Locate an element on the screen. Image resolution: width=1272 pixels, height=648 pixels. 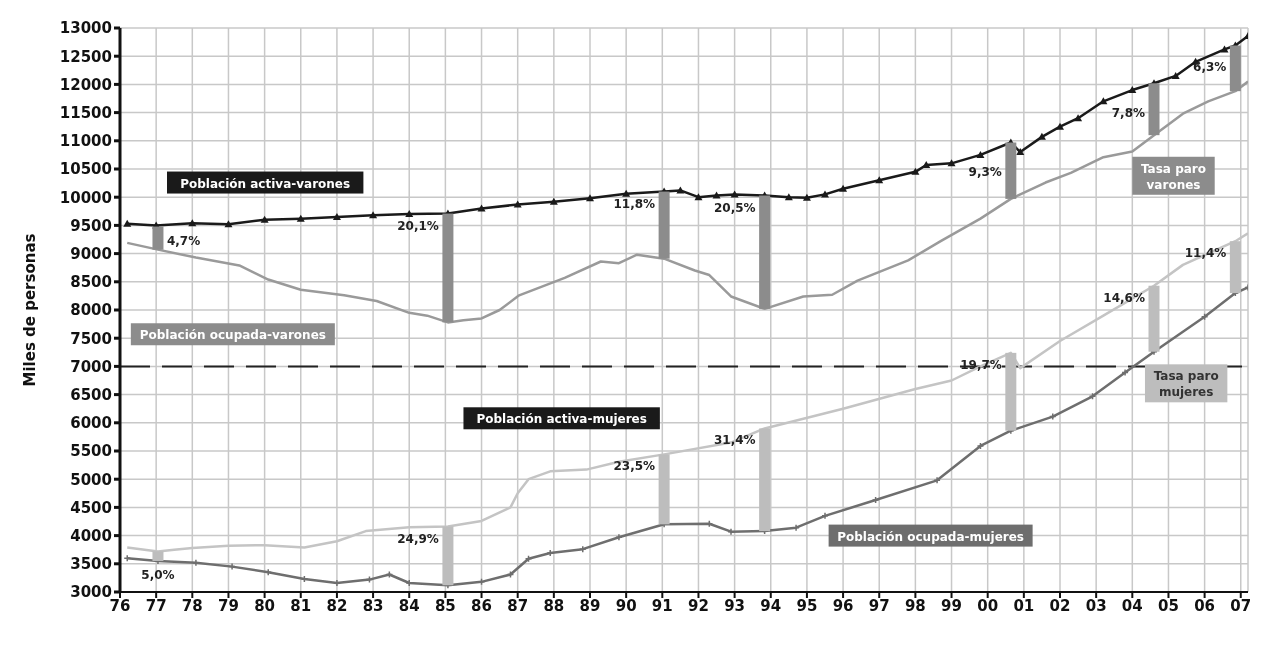
x-tick-label: 06 is located at coordinates (1205, 605).